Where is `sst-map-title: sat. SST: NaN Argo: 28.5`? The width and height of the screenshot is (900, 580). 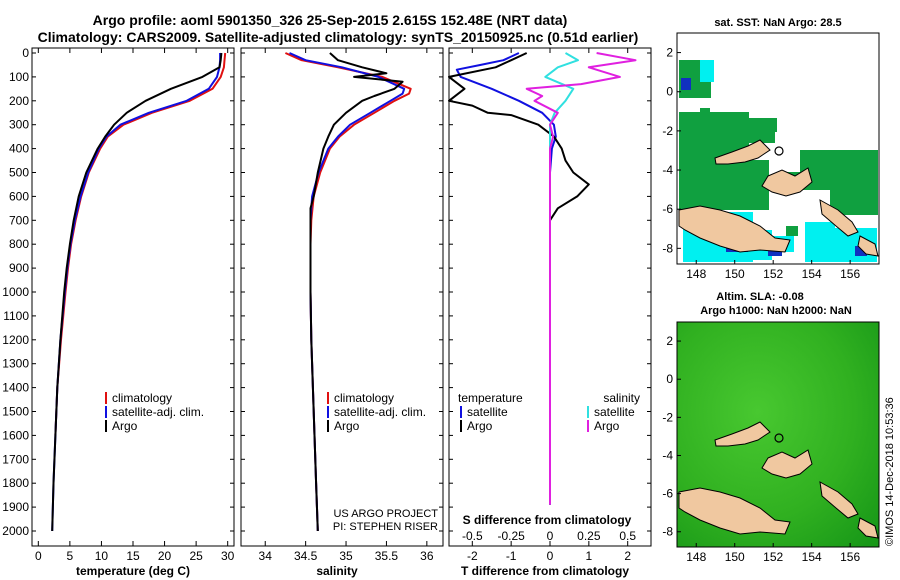 sst-map-title: sat. SST: NaN Argo: 28.5 is located at coordinates (777, 23).